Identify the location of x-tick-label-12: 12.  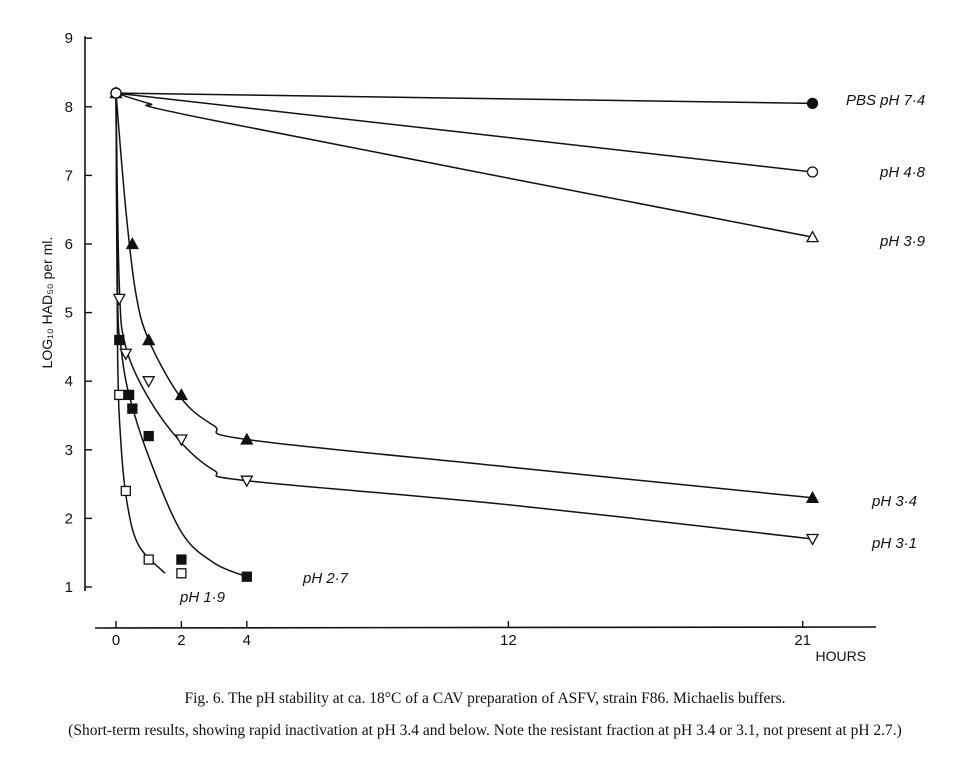
(508, 640).